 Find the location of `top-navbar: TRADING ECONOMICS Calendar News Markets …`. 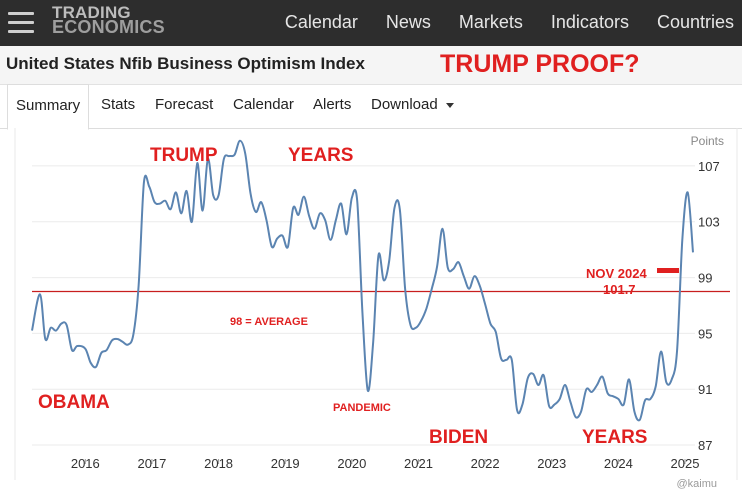

top-navbar: TRADING ECONOMICS Calendar News Markets … is located at coordinates (371, 23).